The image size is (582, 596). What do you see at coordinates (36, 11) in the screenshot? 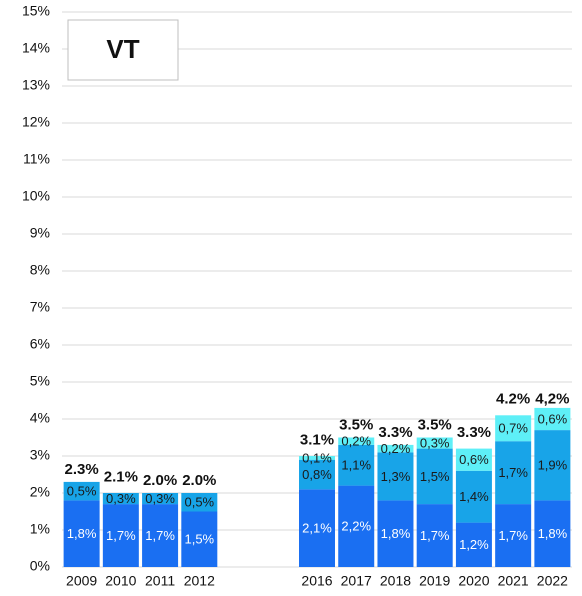
I see `y-tick-label: 15%` at bounding box center [36, 11].